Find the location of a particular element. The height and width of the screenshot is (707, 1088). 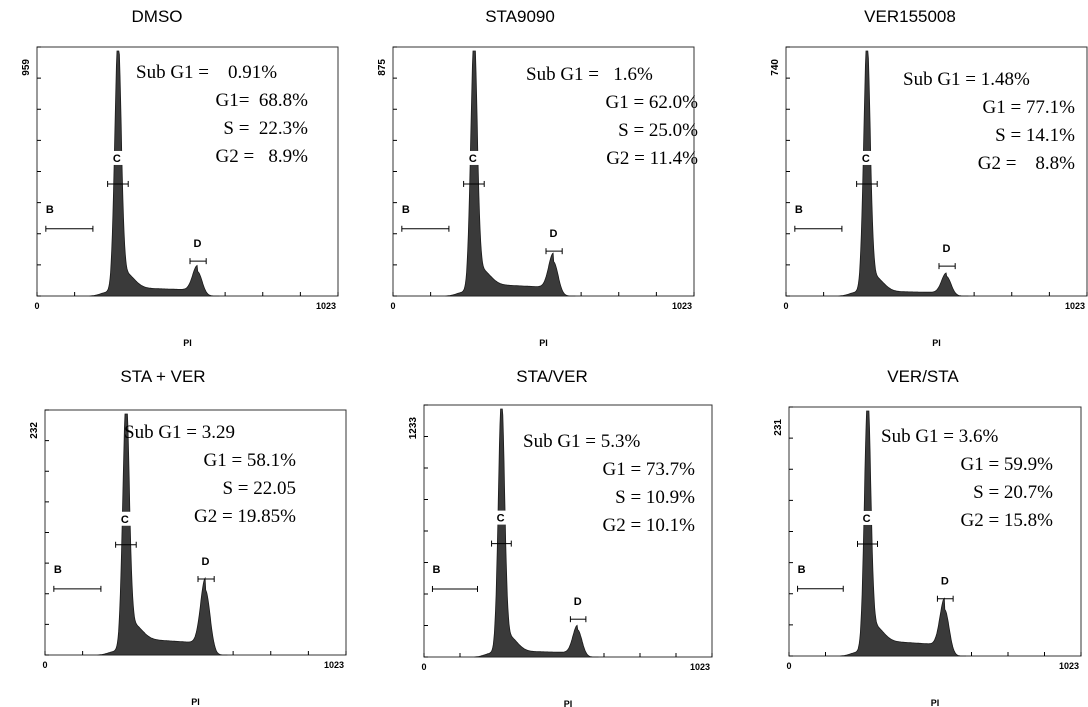

stat-line: Sub G1 = 1.6% is located at coordinates (589, 74).